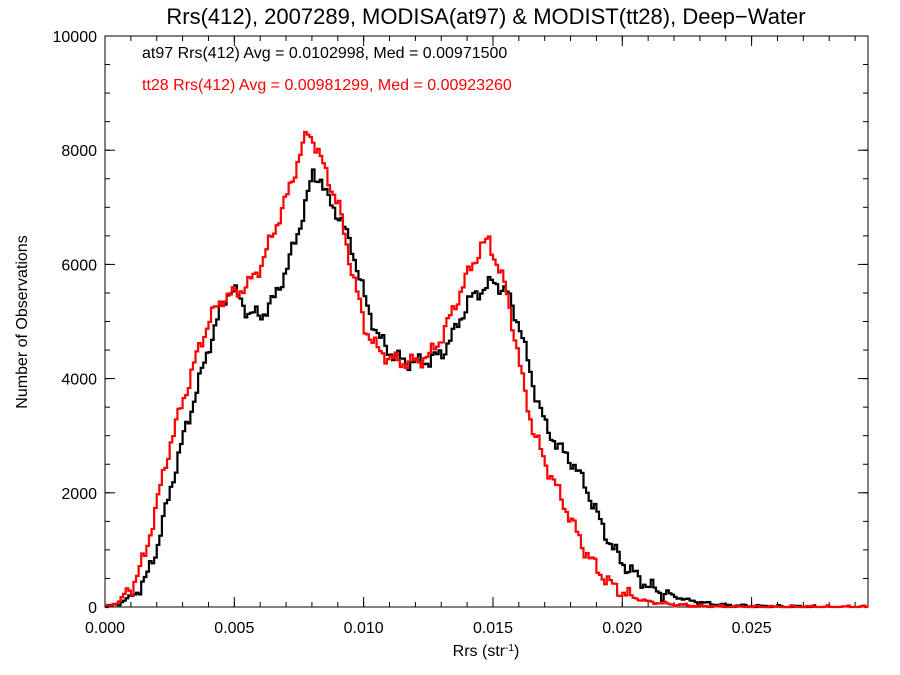 This screenshot has height=675, width=900. Describe the element at coordinates (479, 651) in the screenshot. I see `x-axis-label-text: Rrs (str` at that location.